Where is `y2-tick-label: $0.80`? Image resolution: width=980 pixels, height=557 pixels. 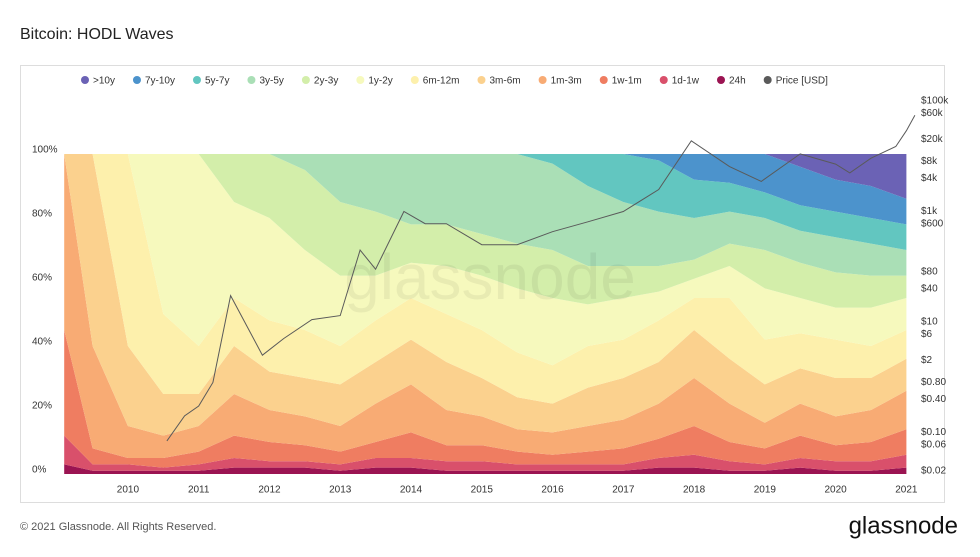 y2-tick-label: $0.80 is located at coordinates (933, 382).